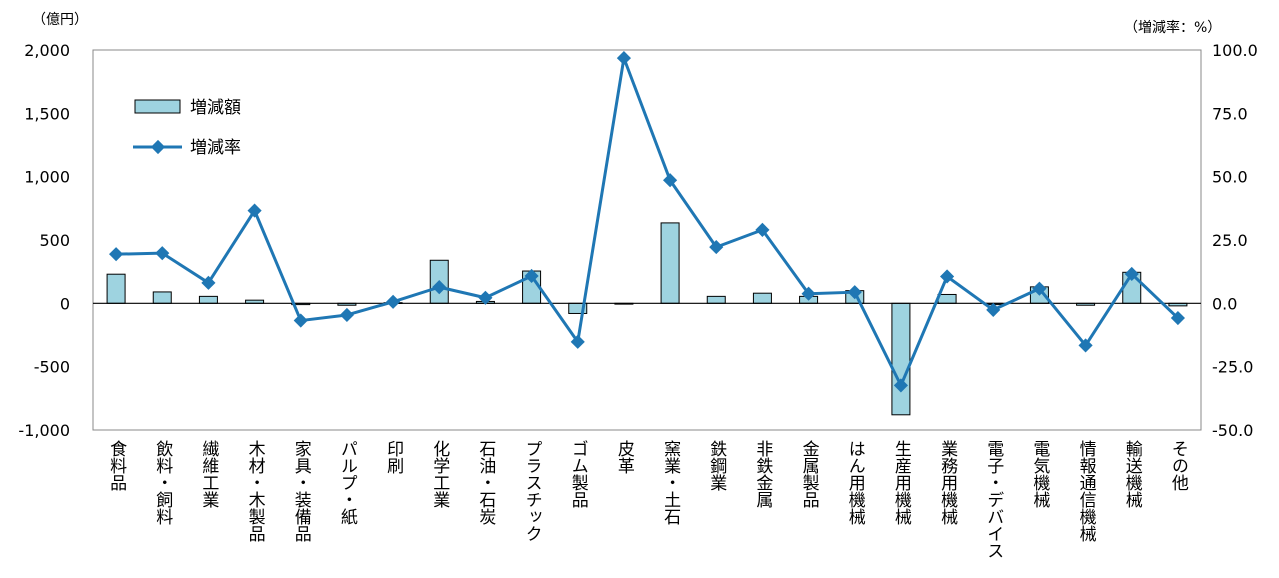 Image resolution: width=1279 pixels, height=578 pixels. Describe the element at coordinates (624, 457) in the screenshot. I see `category-label: 皮革` at that location.